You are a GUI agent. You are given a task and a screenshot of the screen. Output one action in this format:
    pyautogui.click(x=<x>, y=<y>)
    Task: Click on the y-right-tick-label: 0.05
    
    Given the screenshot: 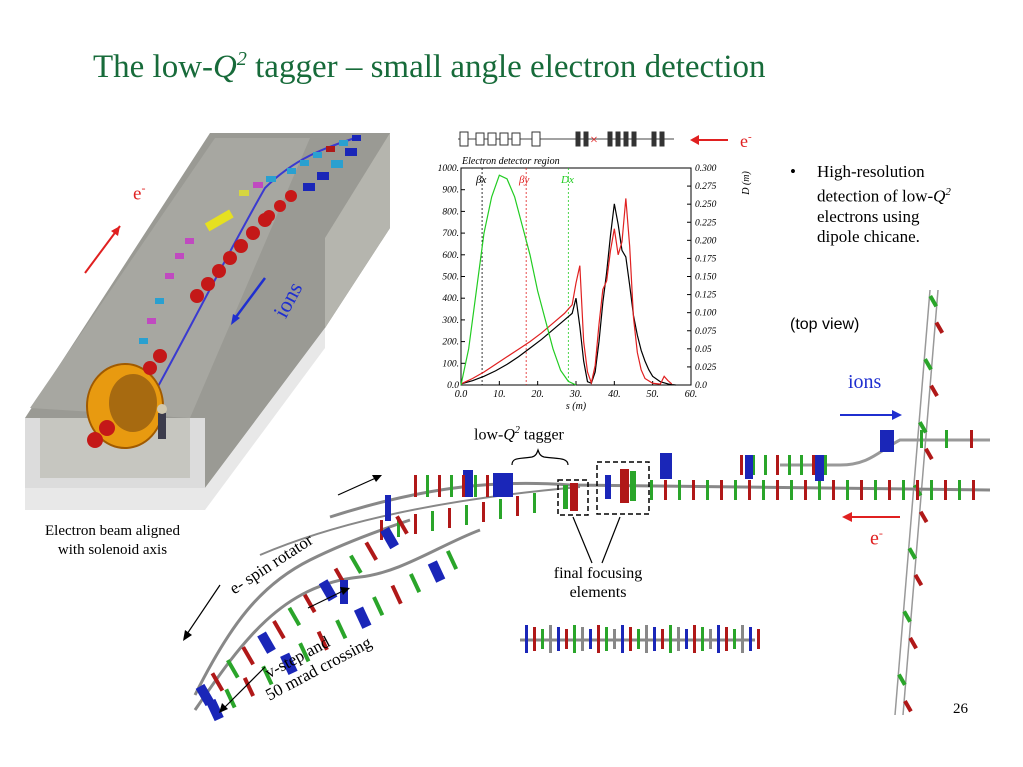 What is the action you would take?
    pyautogui.click(x=703, y=350)
    